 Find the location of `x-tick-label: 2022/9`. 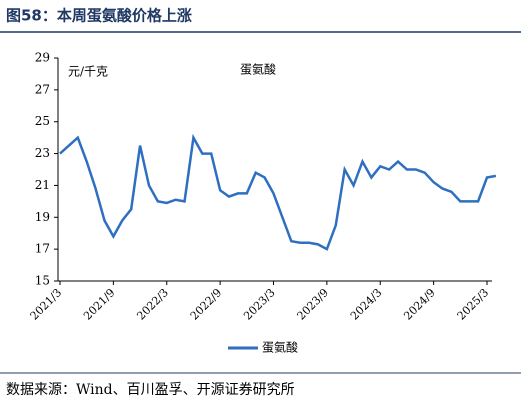

x-tick-label: 2022/9 is located at coordinates (206, 304).